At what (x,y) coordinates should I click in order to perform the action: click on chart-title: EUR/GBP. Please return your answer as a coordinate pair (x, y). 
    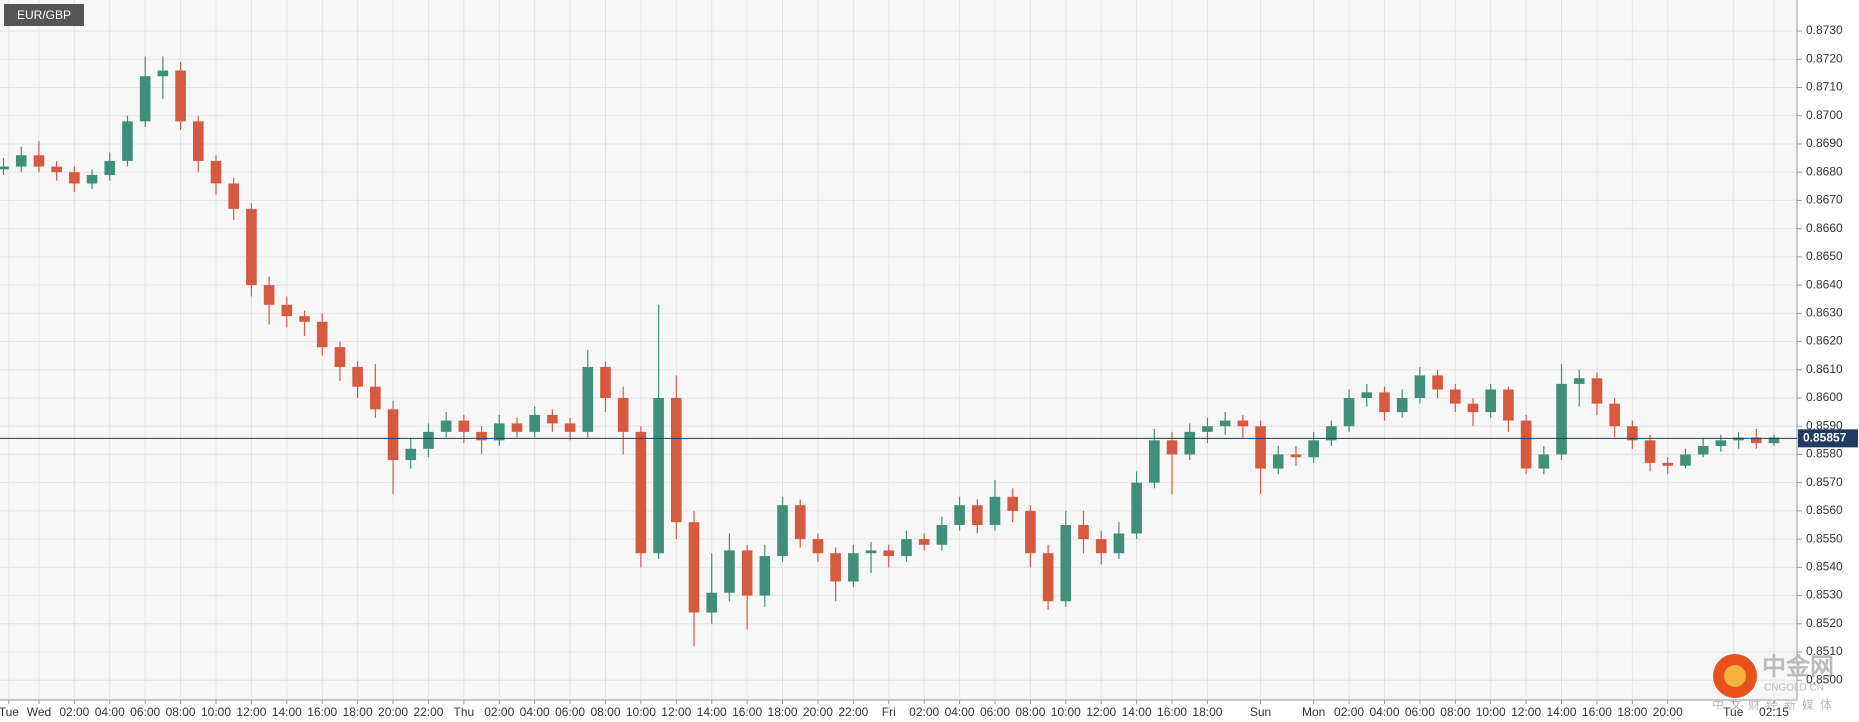
    Looking at the image, I should click on (44, 15).